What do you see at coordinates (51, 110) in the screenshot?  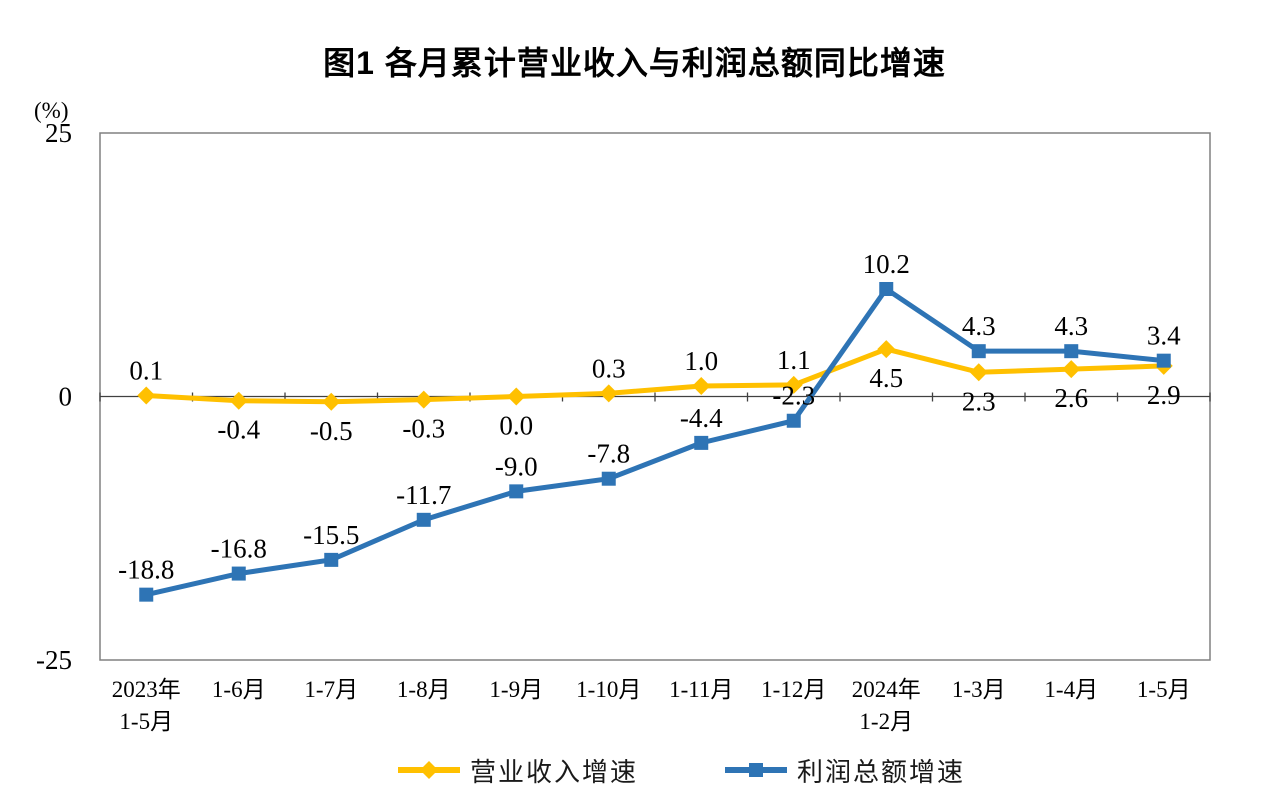 I see `y-axis-unit: (%)` at bounding box center [51, 110].